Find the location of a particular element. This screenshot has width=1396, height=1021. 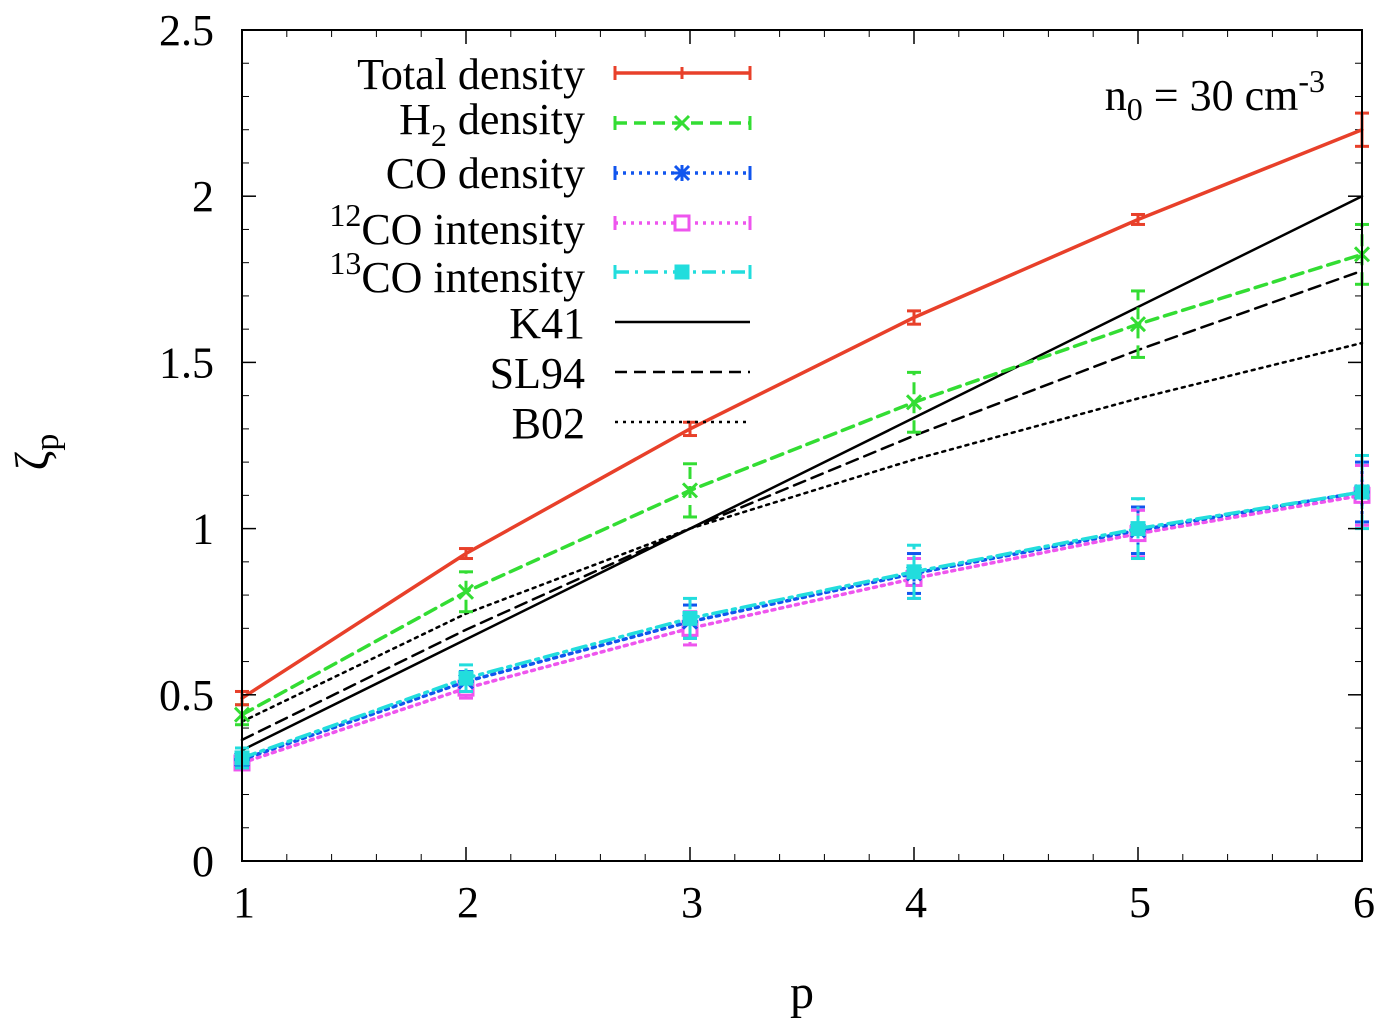

x-tick-label: 5 is located at coordinates (1140, 902).